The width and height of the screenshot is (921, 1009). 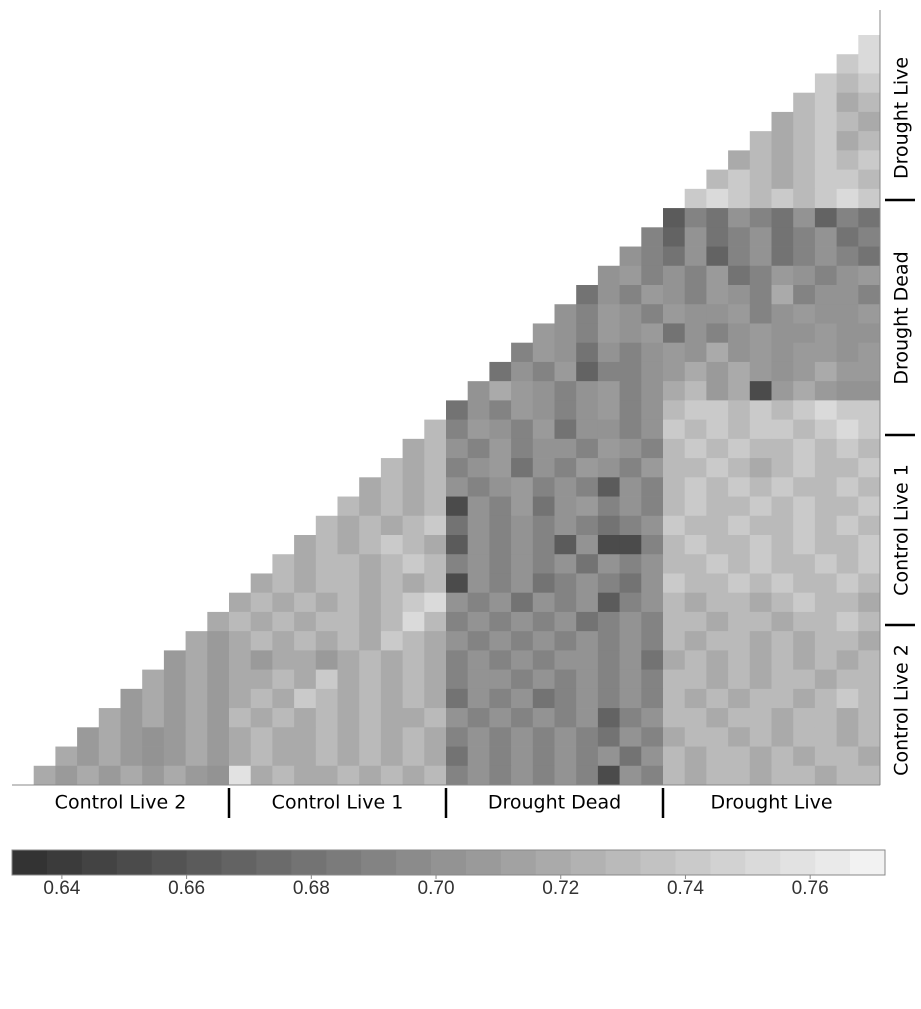 What do you see at coordinates (436, 888) in the screenshot?
I see `colorbar-tick-label: 0.70` at bounding box center [436, 888].